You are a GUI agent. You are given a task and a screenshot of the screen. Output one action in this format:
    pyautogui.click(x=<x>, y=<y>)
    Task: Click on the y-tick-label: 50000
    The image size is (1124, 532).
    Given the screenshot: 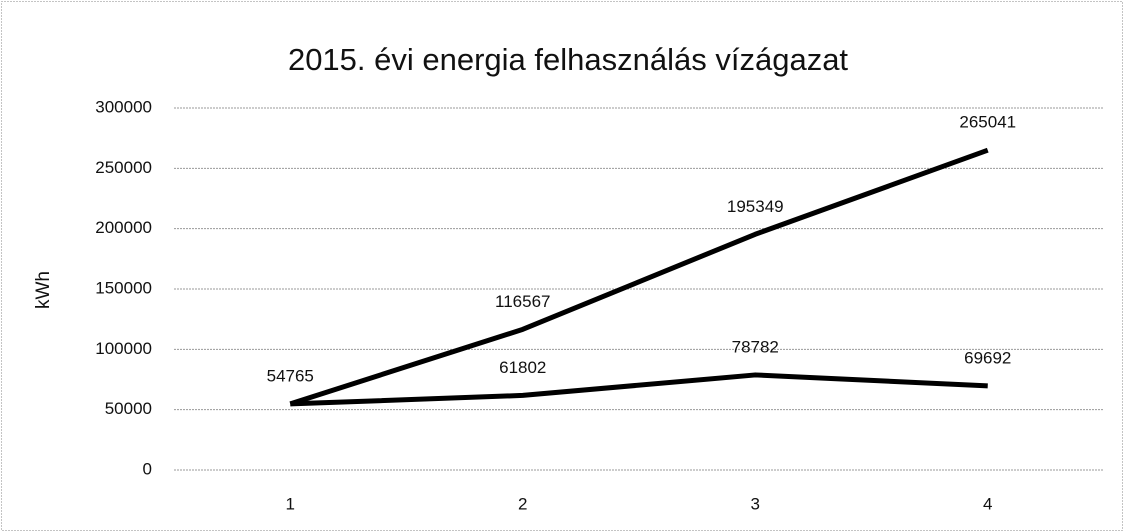 What is the action you would take?
    pyautogui.click(x=128, y=408)
    